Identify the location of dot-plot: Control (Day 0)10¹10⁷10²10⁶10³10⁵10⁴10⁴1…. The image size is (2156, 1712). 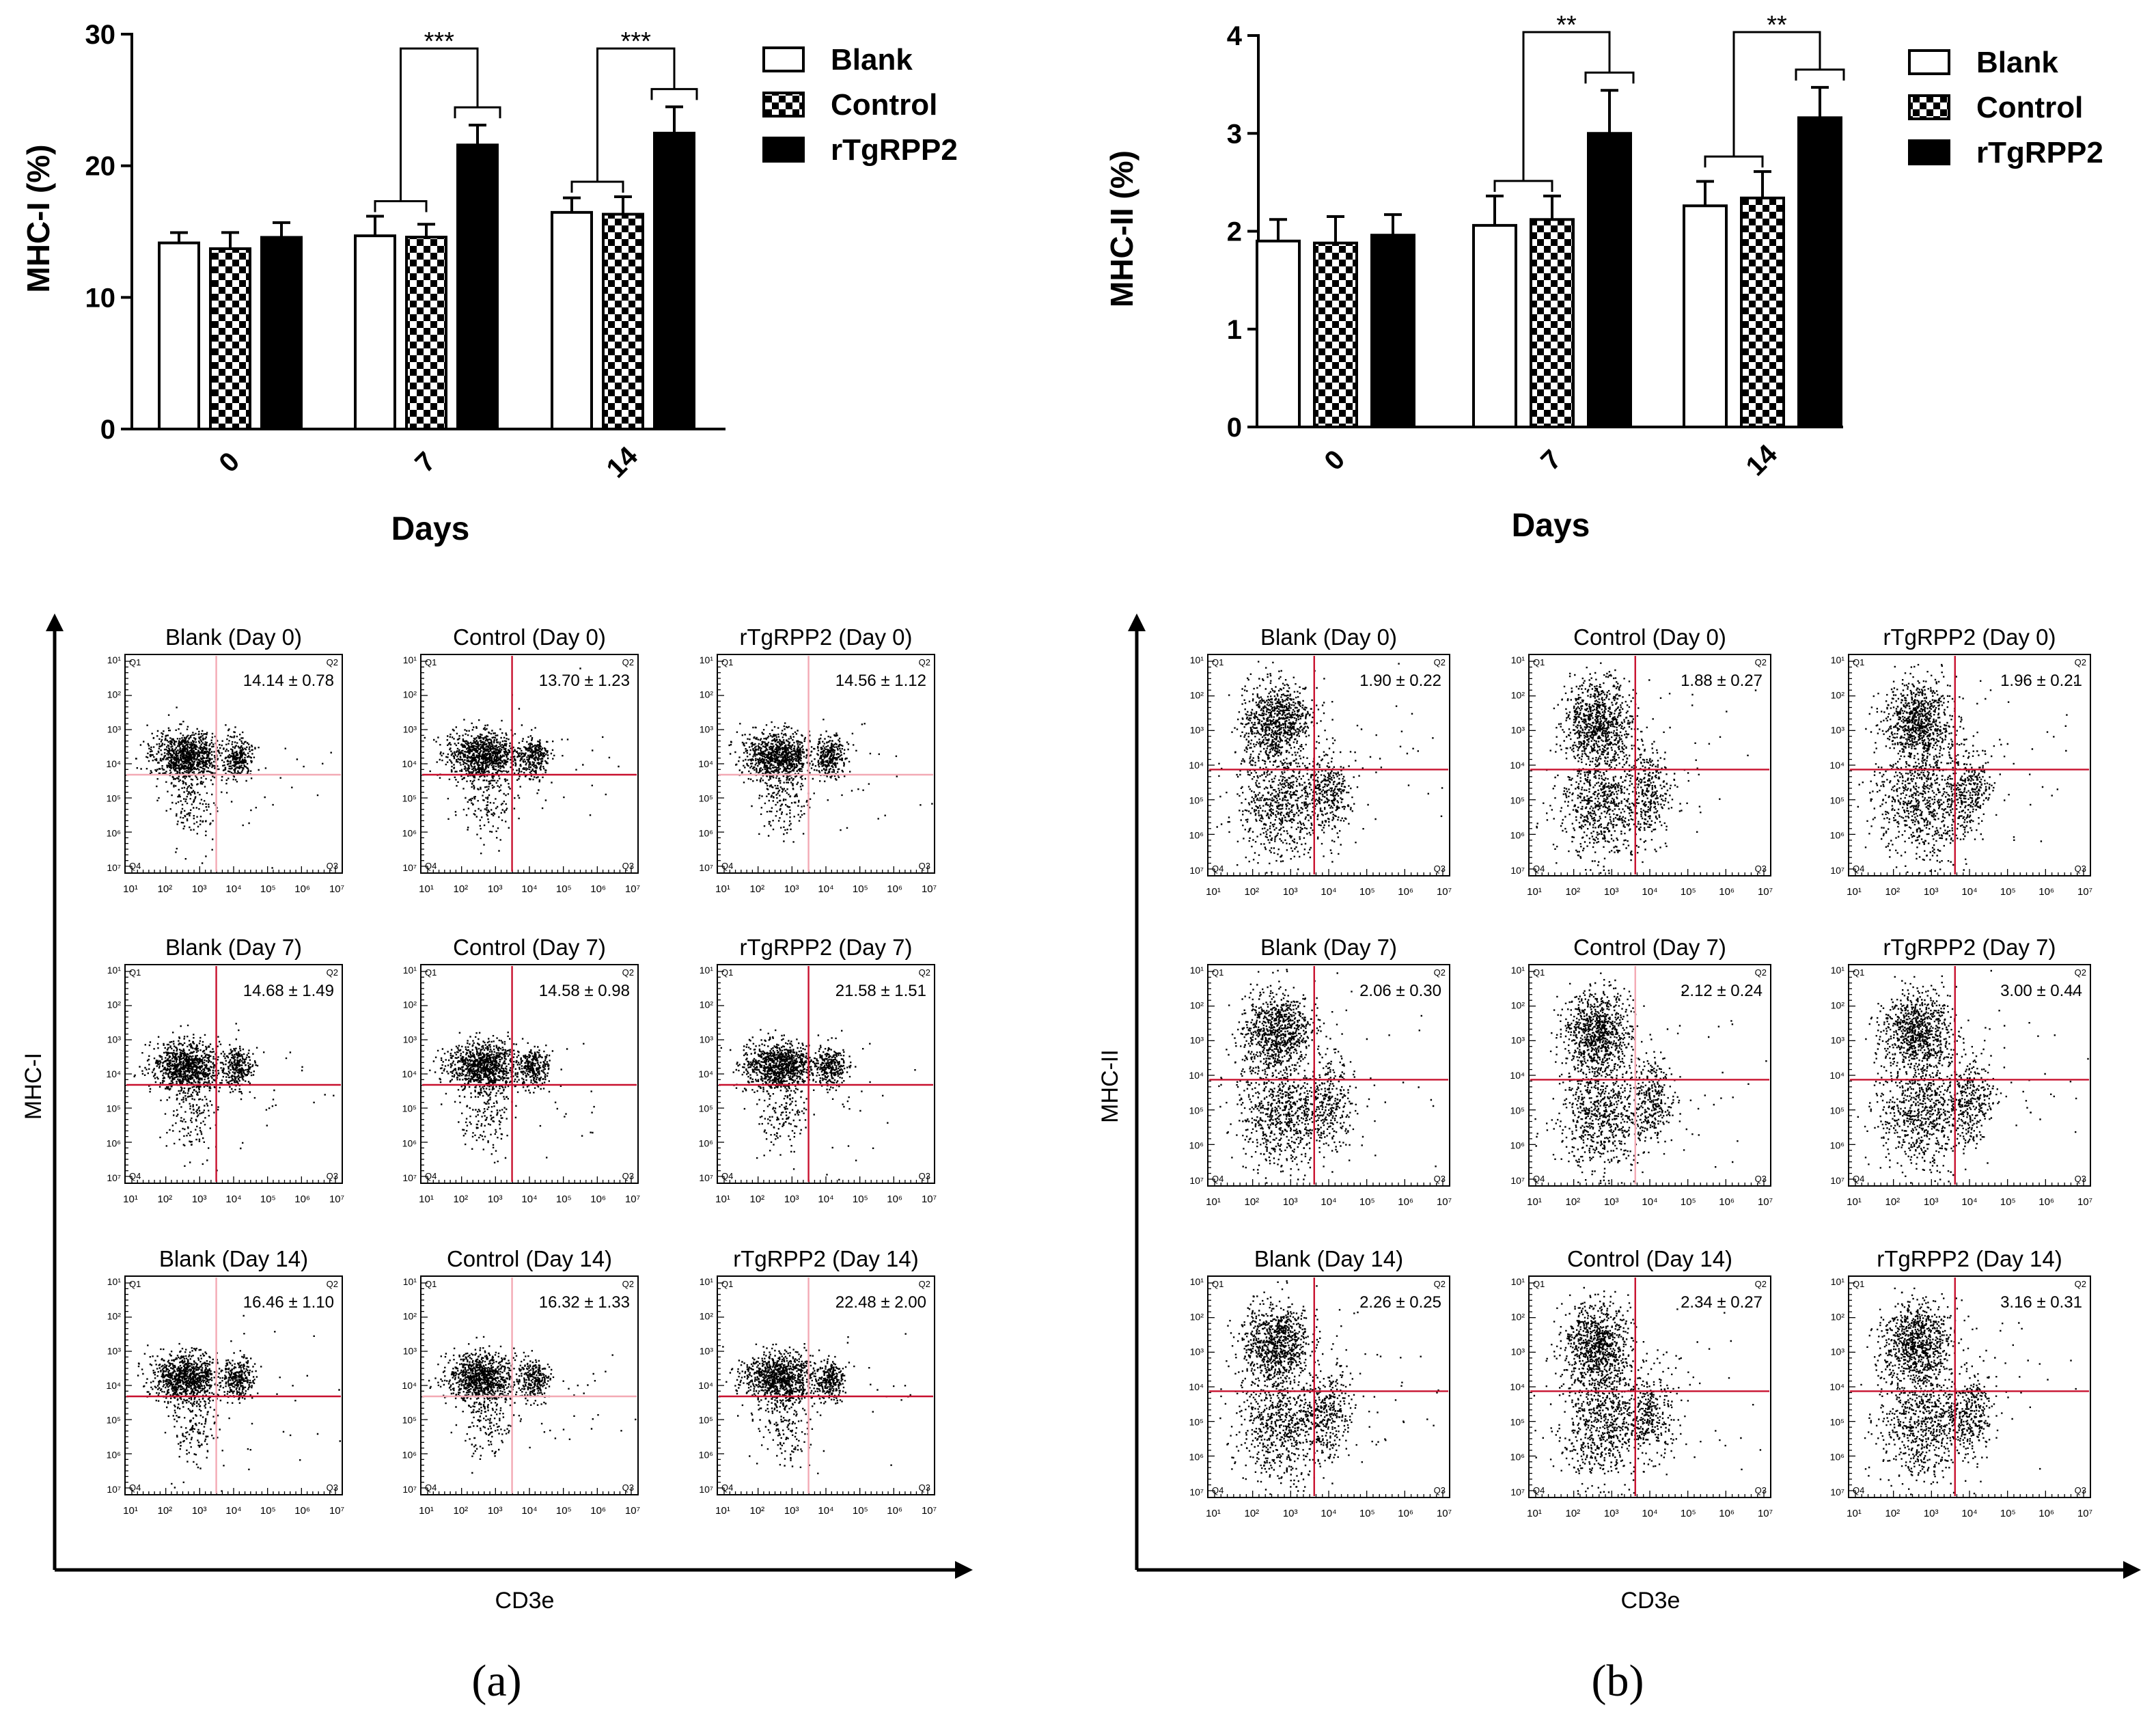
(1642, 761).